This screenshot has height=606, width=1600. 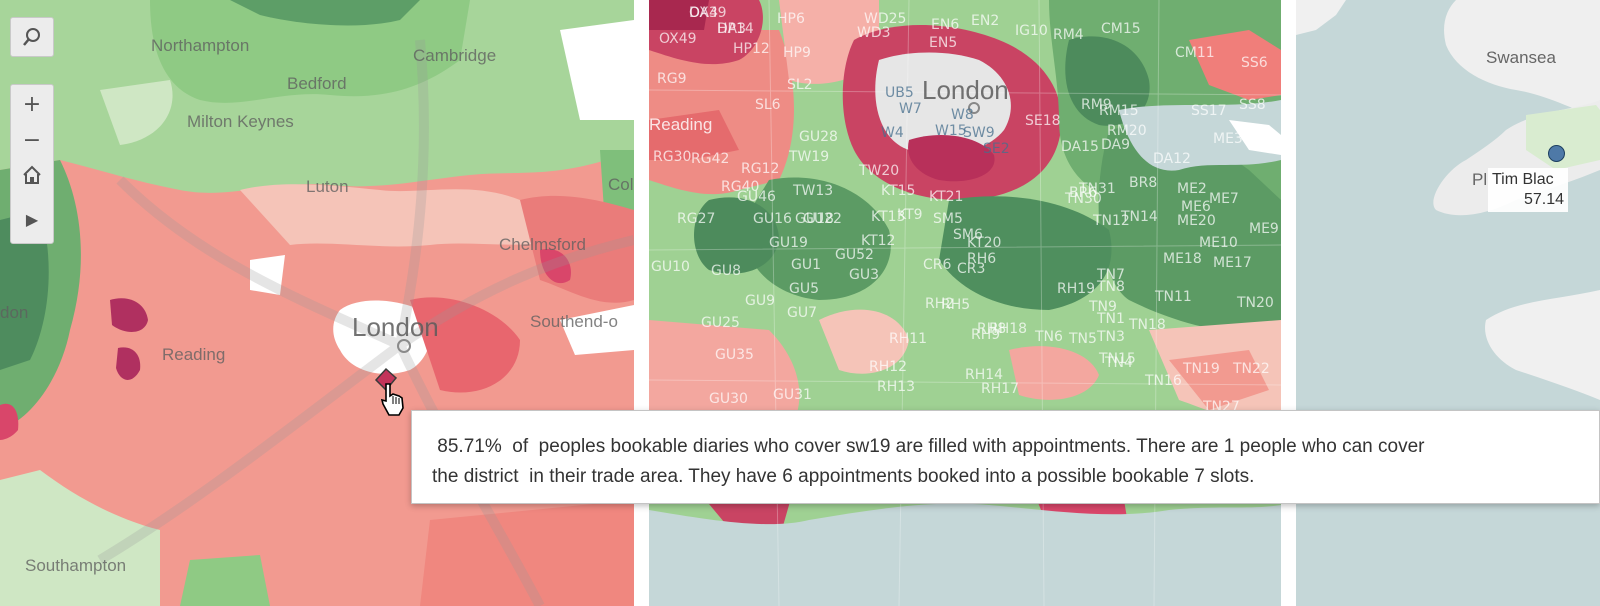 I want to click on zoom-out-button: −, so click(x=32, y=140).